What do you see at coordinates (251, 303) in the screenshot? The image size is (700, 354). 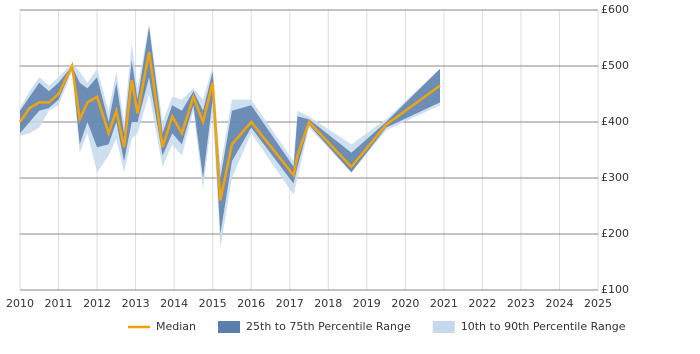 I see `x-tick-label: 2016` at bounding box center [251, 303].